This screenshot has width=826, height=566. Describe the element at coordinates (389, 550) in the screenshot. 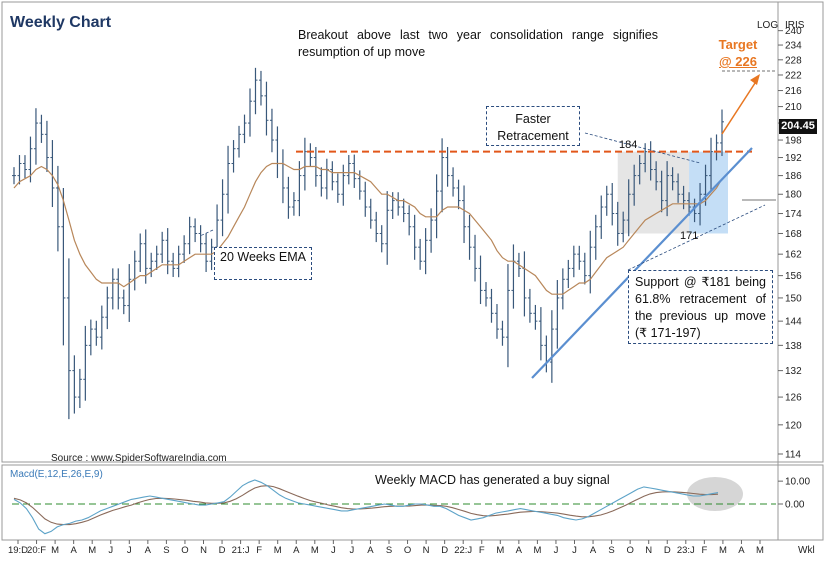

I see `x-tick-label: S` at that location.